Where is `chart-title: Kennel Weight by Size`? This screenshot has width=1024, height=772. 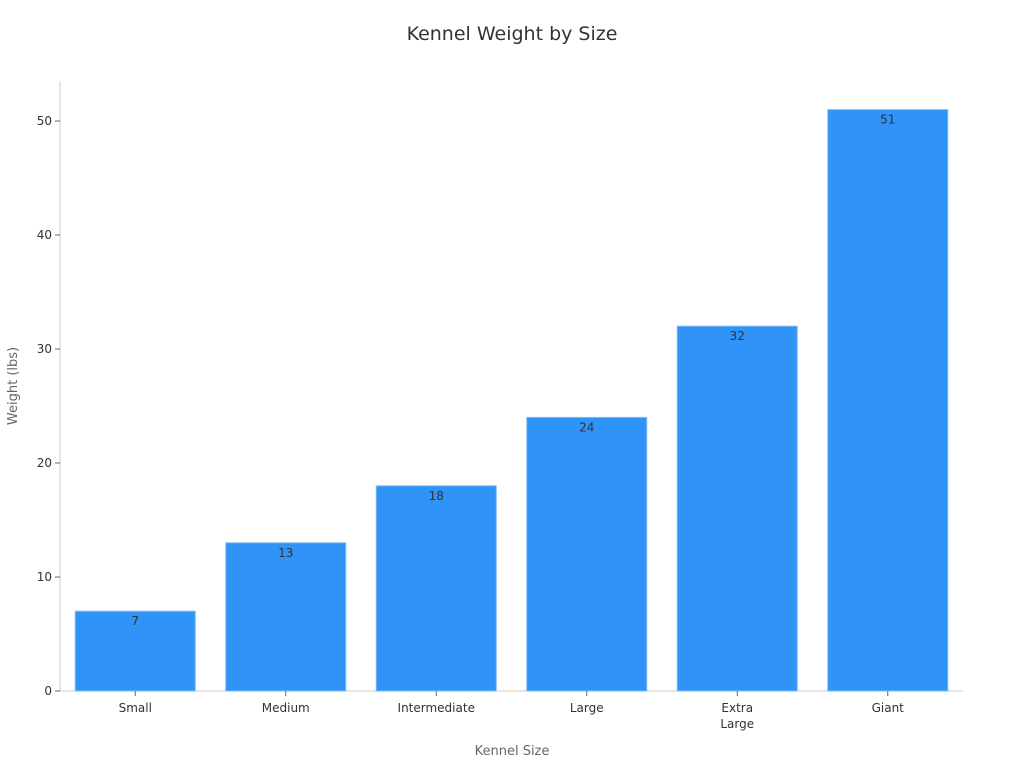
chart-title: Kennel Weight by Size is located at coordinates (512, 34).